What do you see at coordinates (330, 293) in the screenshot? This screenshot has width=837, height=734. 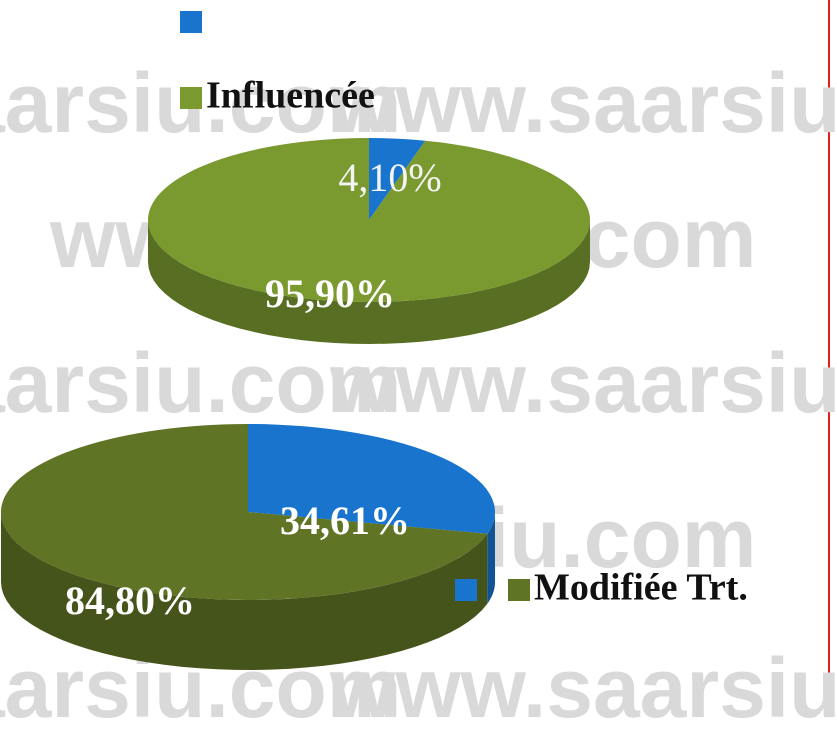 I see `data-label: 95,90%` at bounding box center [330, 293].